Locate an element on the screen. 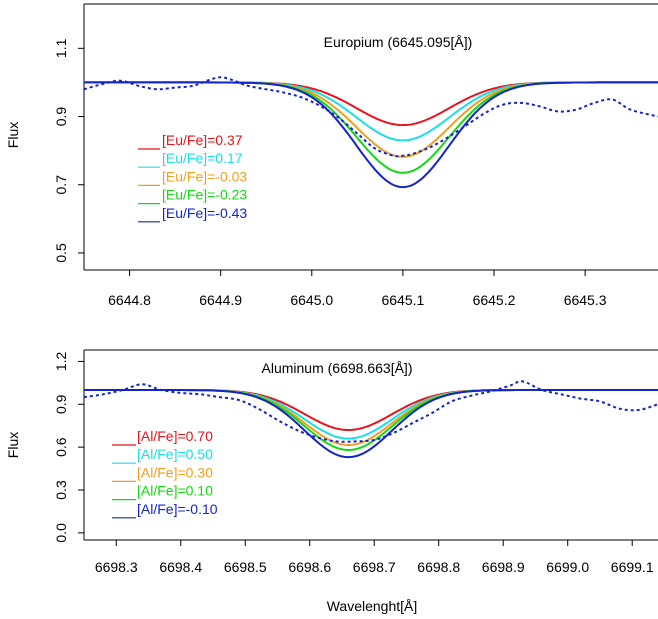 This screenshot has height=619, width=658. y-tick-label: 1.2 is located at coordinates (61, 361).